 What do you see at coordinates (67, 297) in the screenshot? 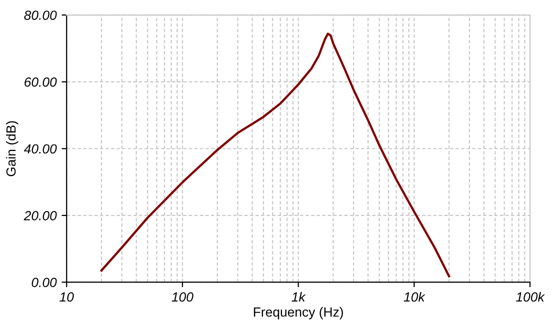
I see `x-tick-label: 10` at bounding box center [67, 297].